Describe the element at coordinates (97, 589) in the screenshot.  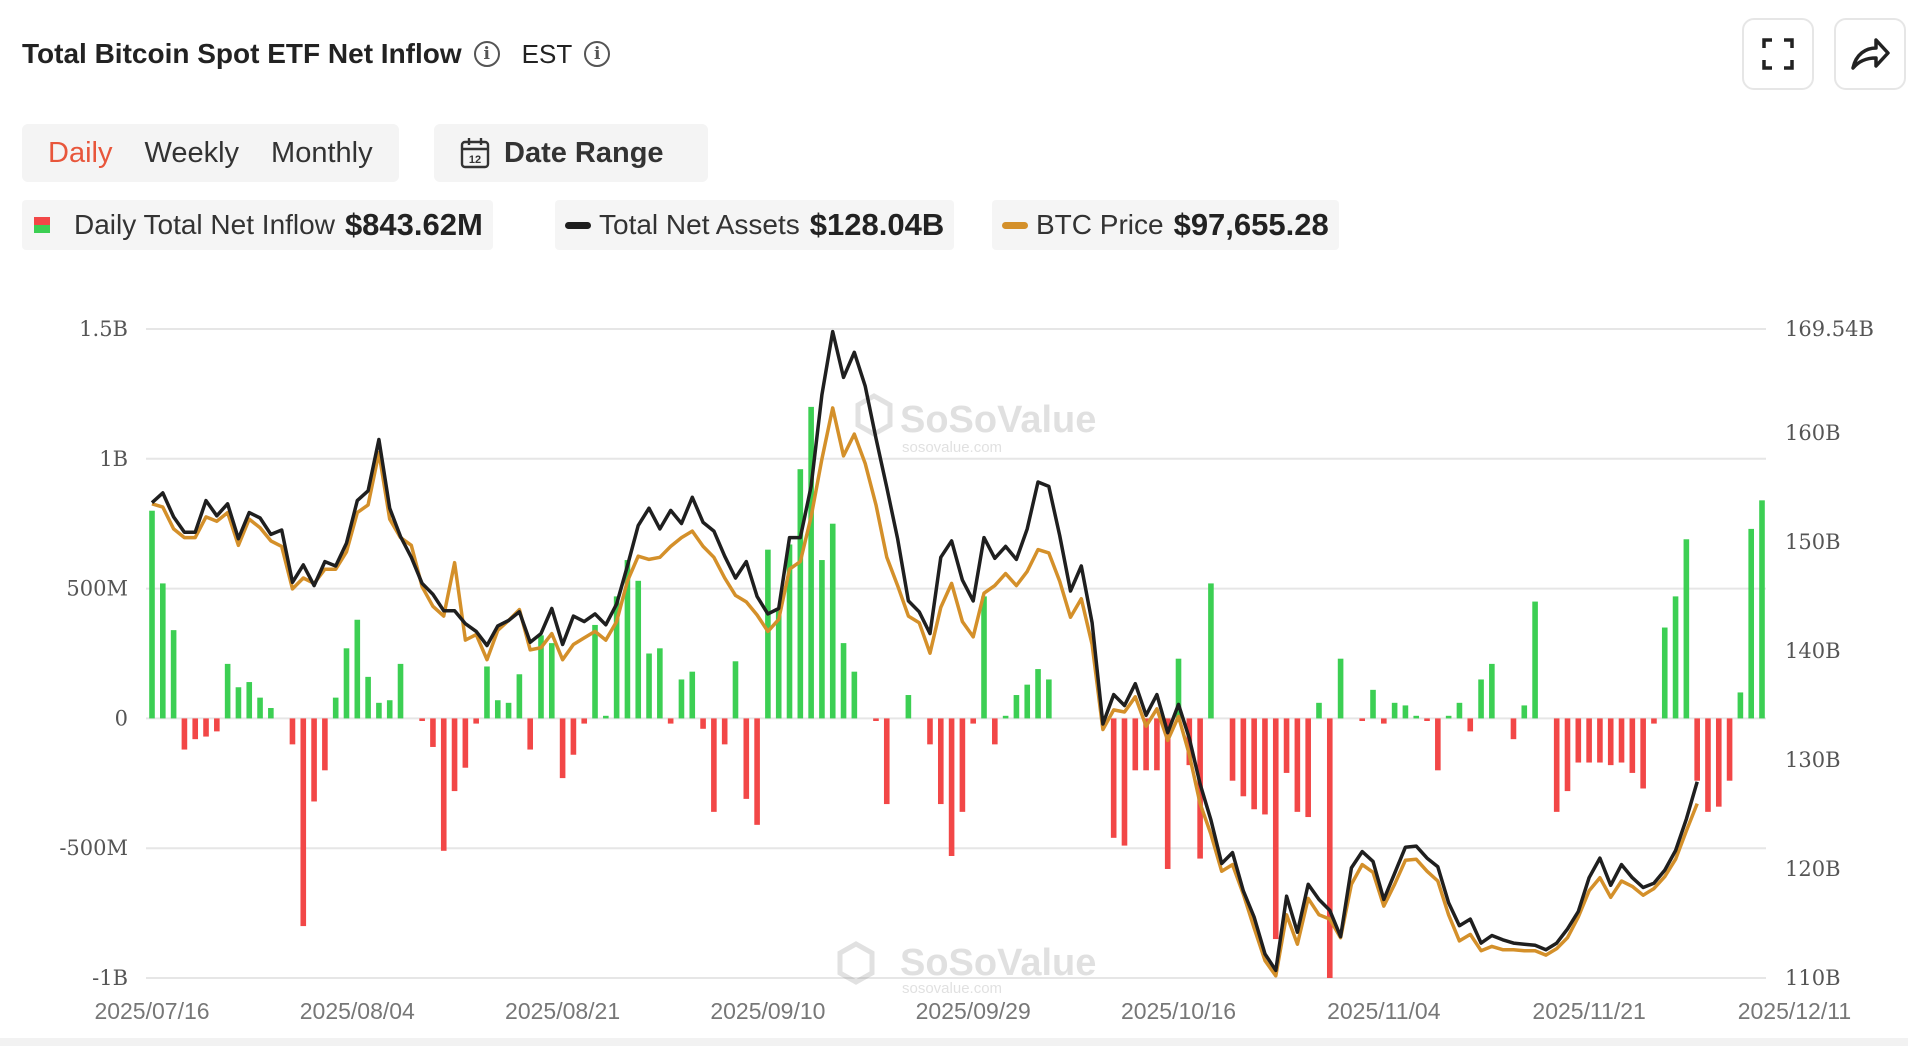
I see `left-tick-label: 500M` at that location.